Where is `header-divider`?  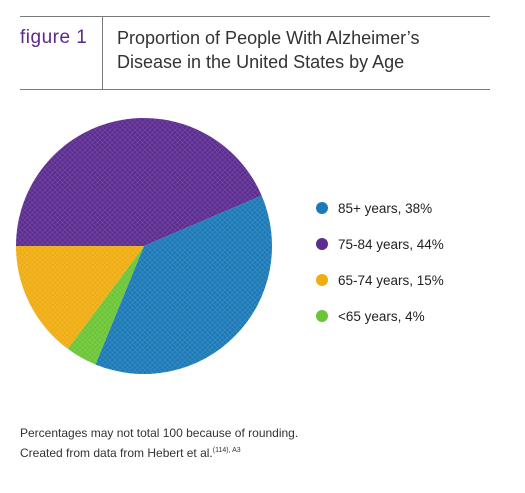 header-divider is located at coordinates (102, 53).